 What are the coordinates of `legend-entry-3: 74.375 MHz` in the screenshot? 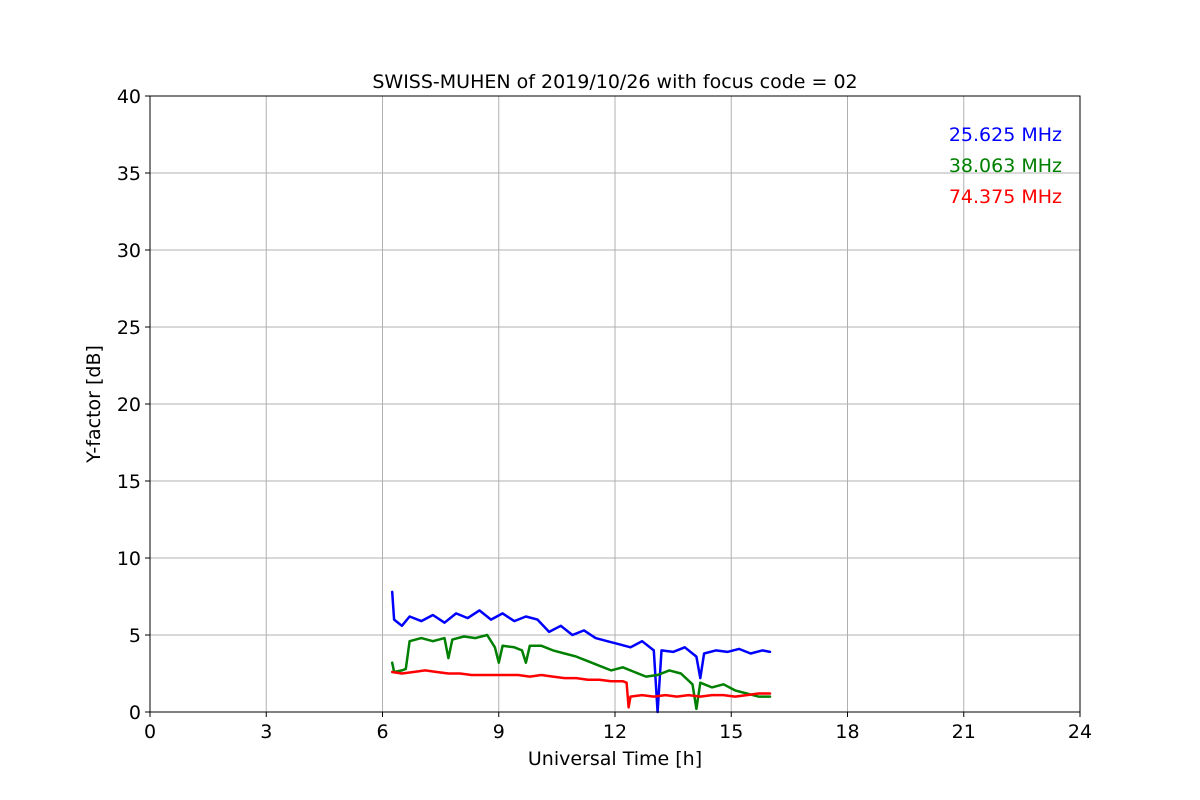 It's located at (1005, 197).